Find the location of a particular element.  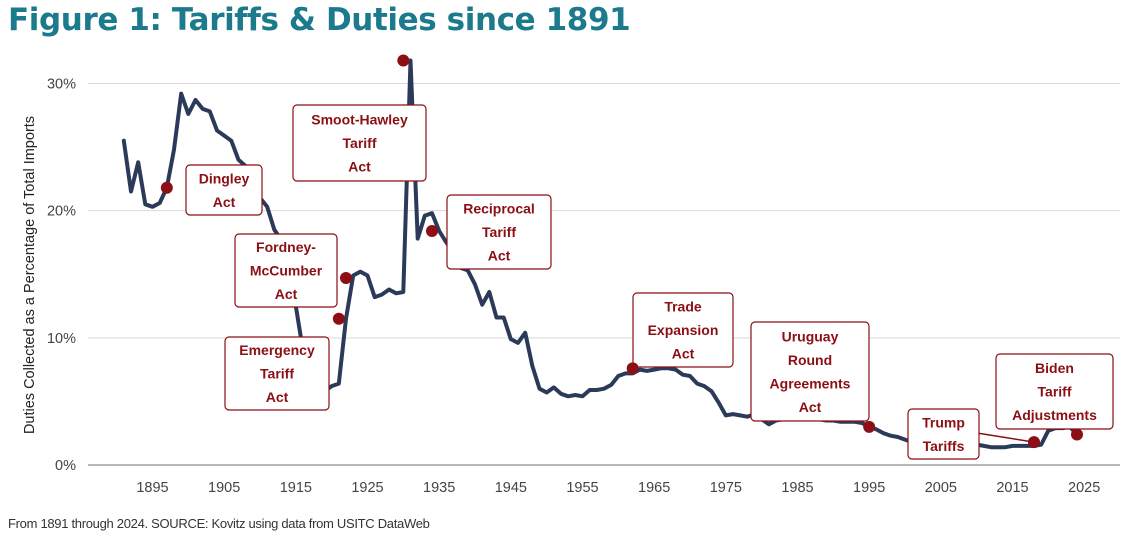

annotation: Fordney- McCumber Act is located at coordinates (293, 270).